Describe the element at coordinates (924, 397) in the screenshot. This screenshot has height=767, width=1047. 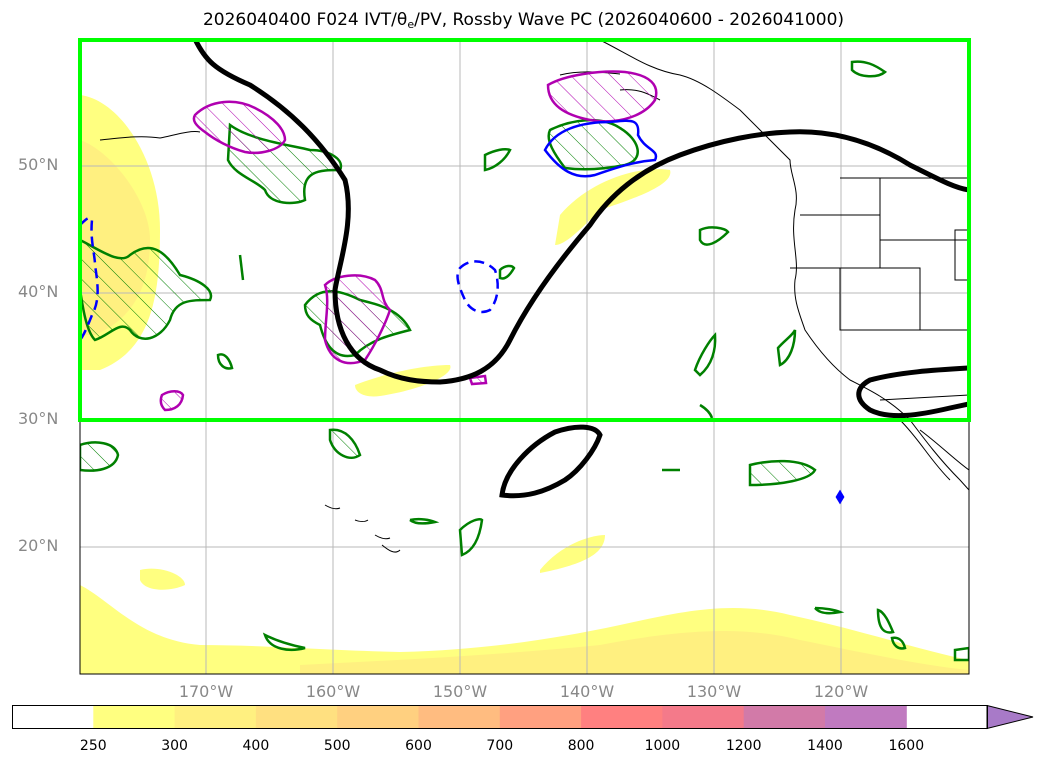
I see `border-us-mexico` at that location.